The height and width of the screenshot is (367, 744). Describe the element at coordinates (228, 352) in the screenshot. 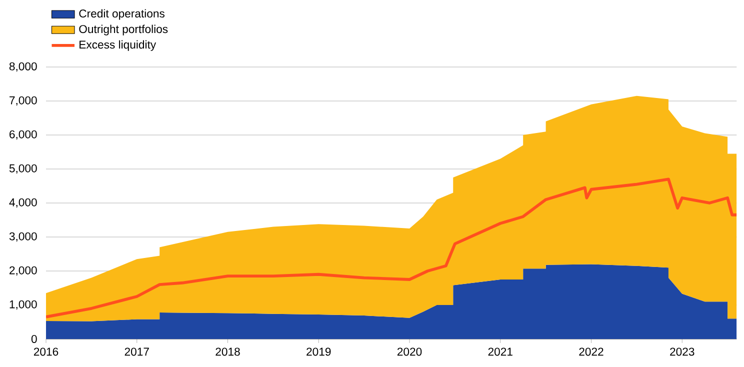

I see `x-tick-label: 2018` at that location.